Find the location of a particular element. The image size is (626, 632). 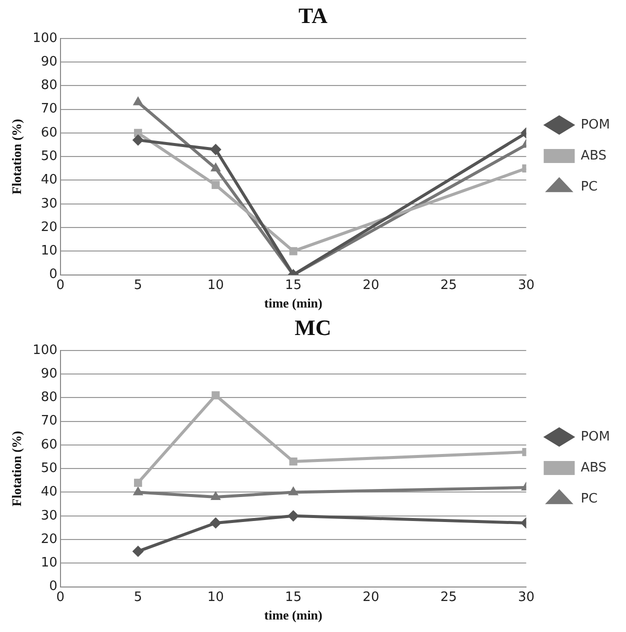

chart-title: TA is located at coordinates (313, 15).